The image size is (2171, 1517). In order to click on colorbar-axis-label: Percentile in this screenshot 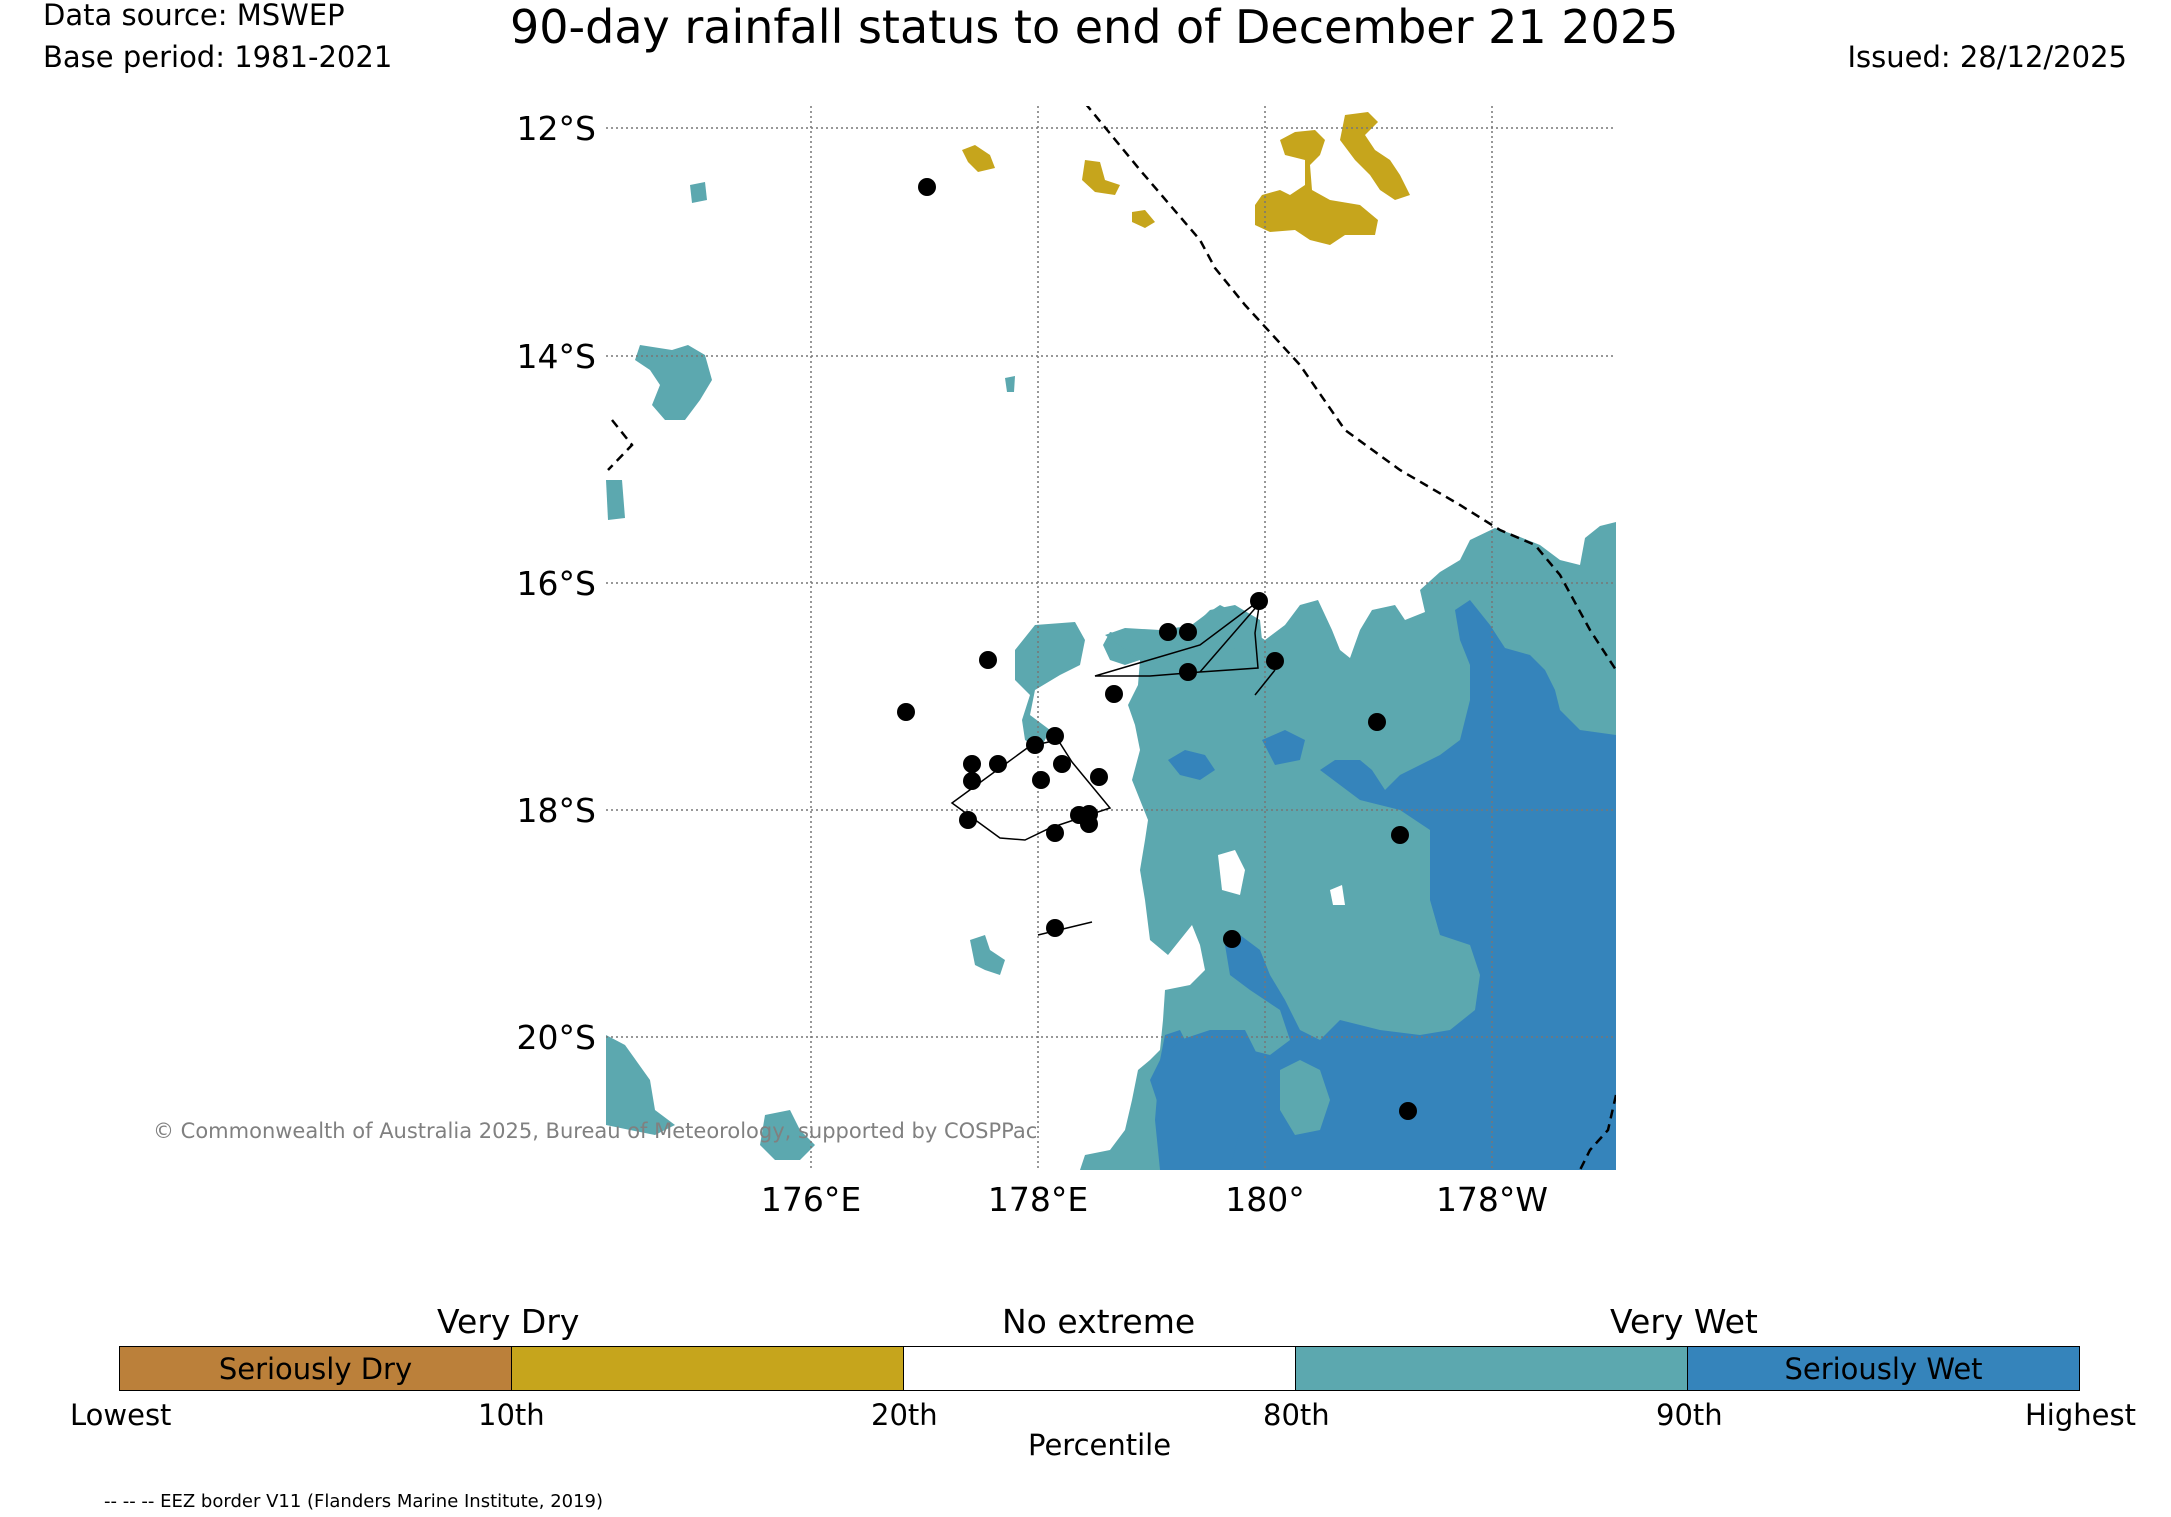, I will do `click(1100, 1445)`.